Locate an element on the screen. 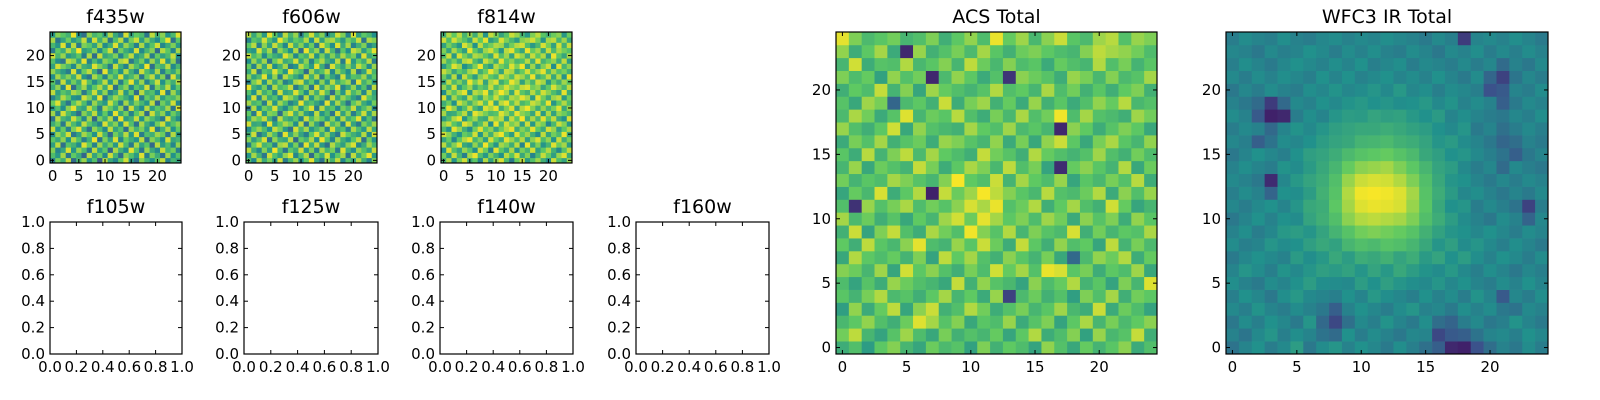  y-tick-label: 5 is located at coordinates (826, 283).